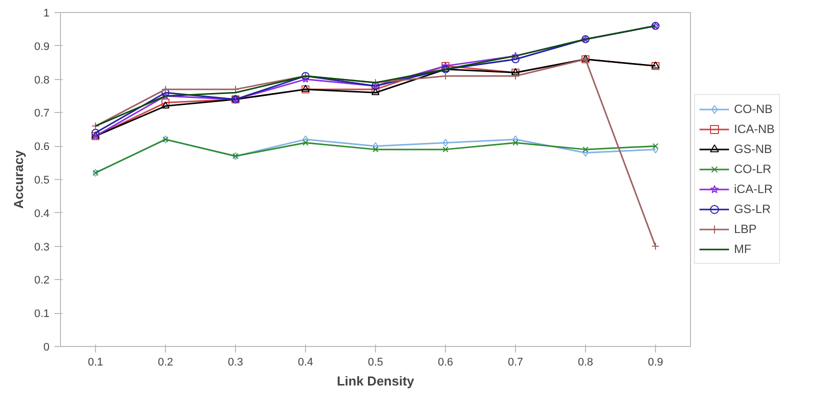 The width and height of the screenshot is (814, 400). What do you see at coordinates (42, 214) in the screenshot?
I see `y-tick-label: 0.4` at bounding box center [42, 214].